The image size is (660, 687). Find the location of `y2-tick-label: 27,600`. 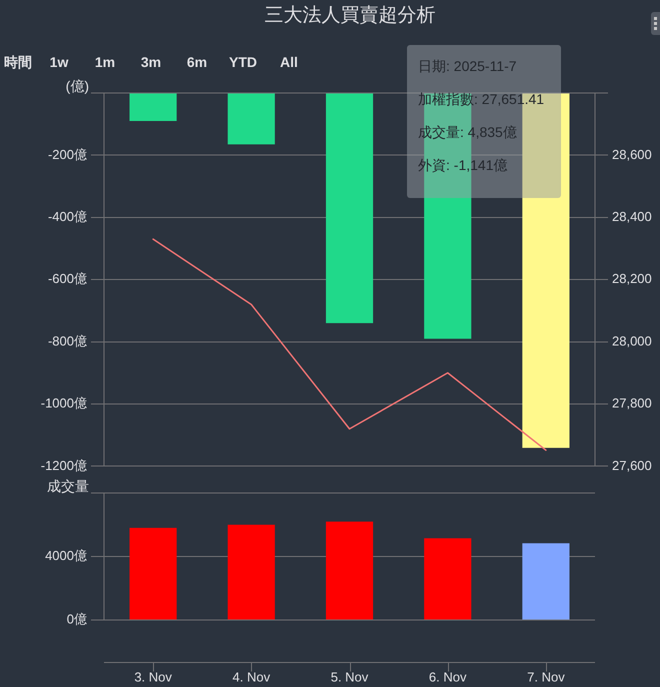

y2-tick-label: 27,600 is located at coordinates (632, 465).